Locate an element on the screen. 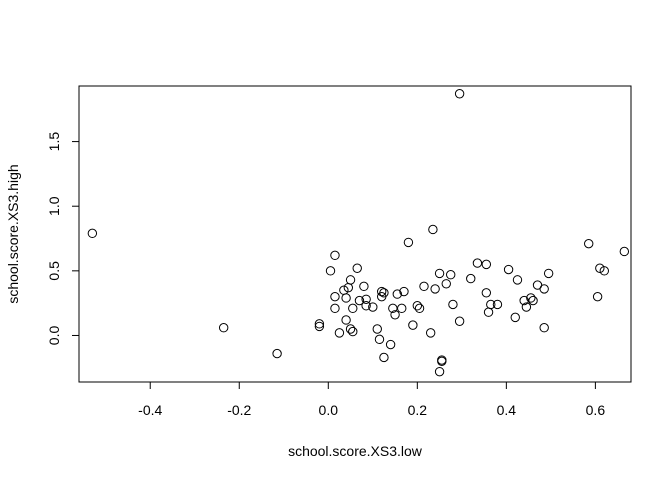 Image resolution: width=672 pixels, height=480 pixels. y-axis-title: school.score.XS3.high is located at coordinates (13, 233).